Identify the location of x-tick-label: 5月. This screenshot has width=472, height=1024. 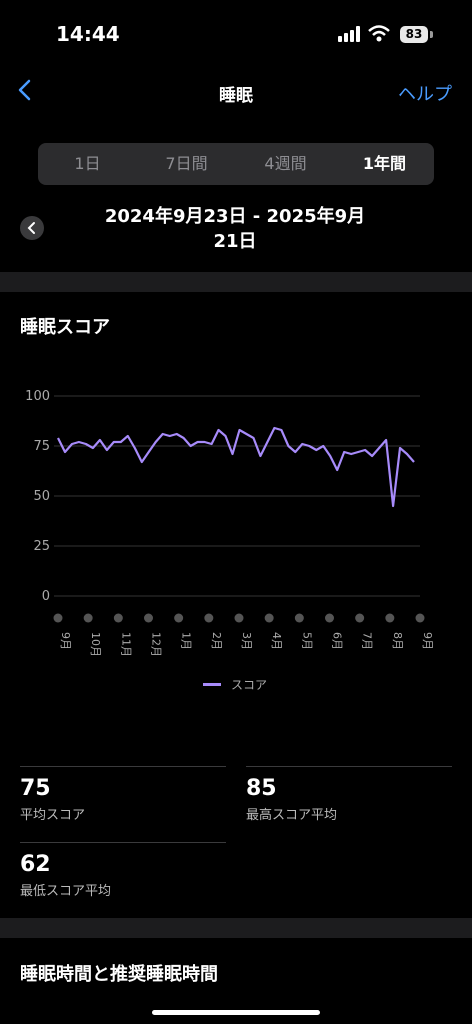
(306, 641).